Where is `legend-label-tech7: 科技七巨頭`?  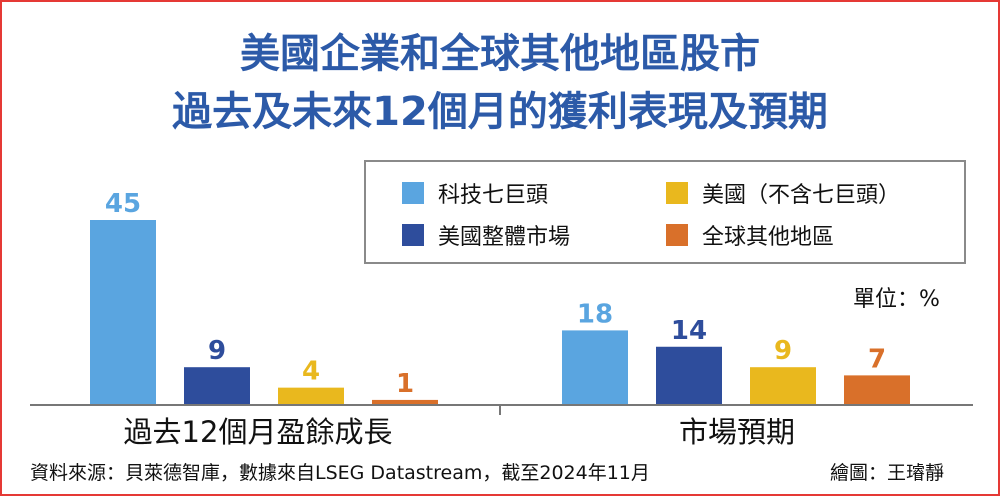 legend-label-tech7: 科技七巨頭 is located at coordinates (493, 195).